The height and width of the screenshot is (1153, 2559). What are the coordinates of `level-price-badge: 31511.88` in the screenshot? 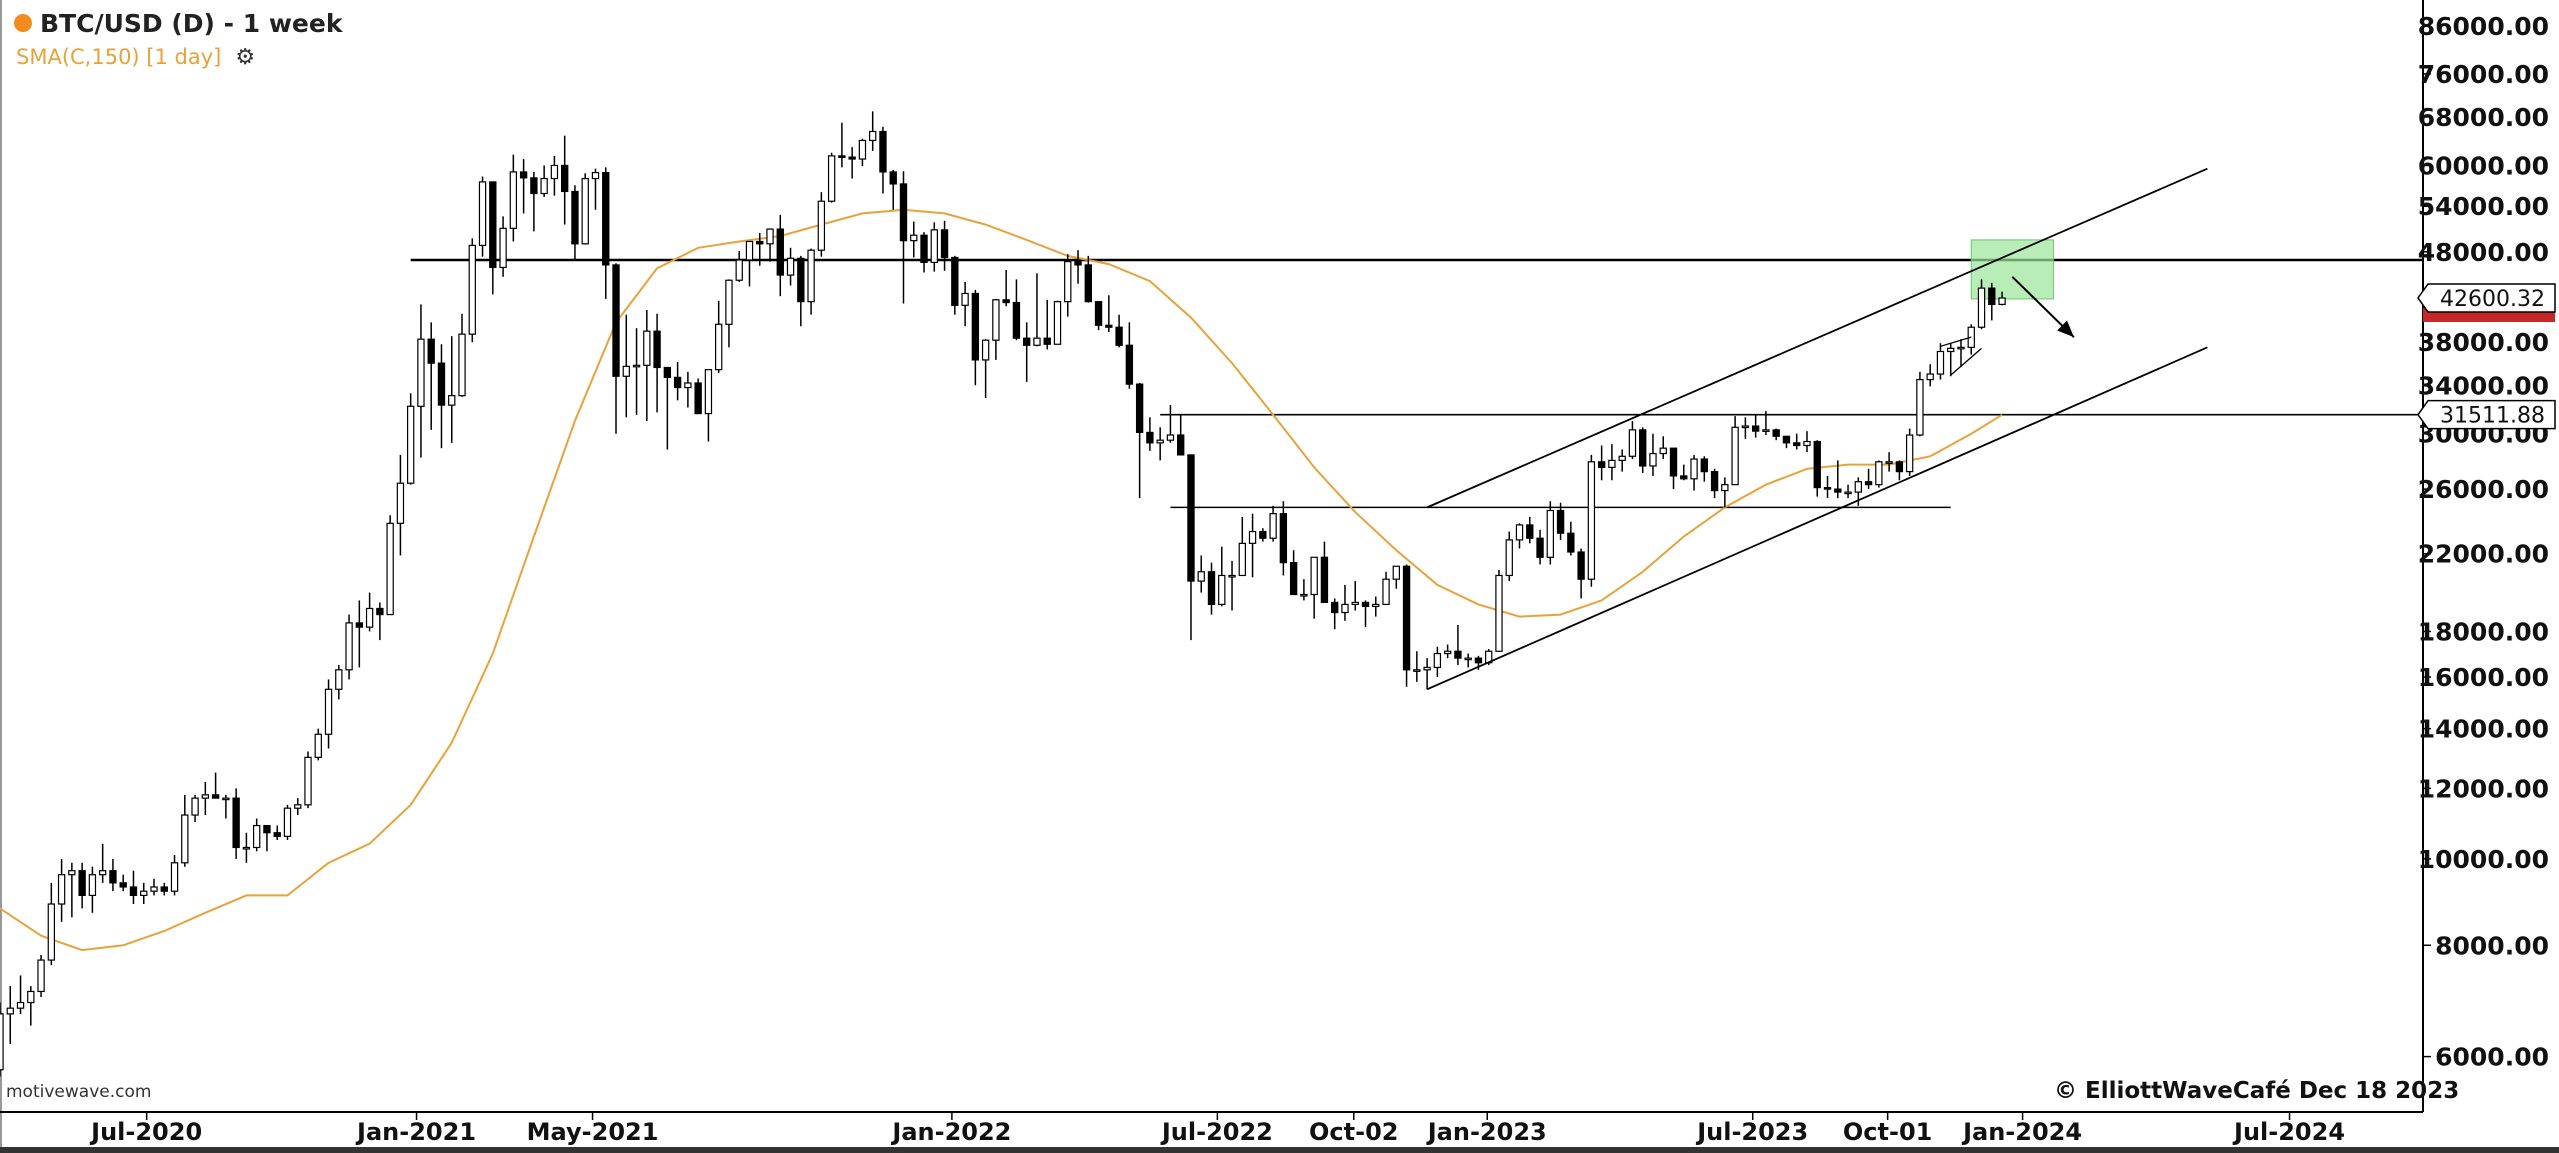 It's located at (2486, 414).